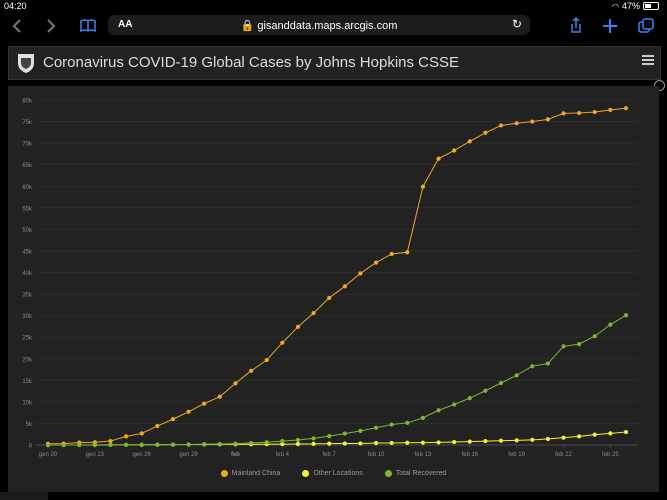 The width and height of the screenshot is (667, 500). Describe the element at coordinates (125, 24) in the screenshot. I see `text-size-button: AA` at that location.